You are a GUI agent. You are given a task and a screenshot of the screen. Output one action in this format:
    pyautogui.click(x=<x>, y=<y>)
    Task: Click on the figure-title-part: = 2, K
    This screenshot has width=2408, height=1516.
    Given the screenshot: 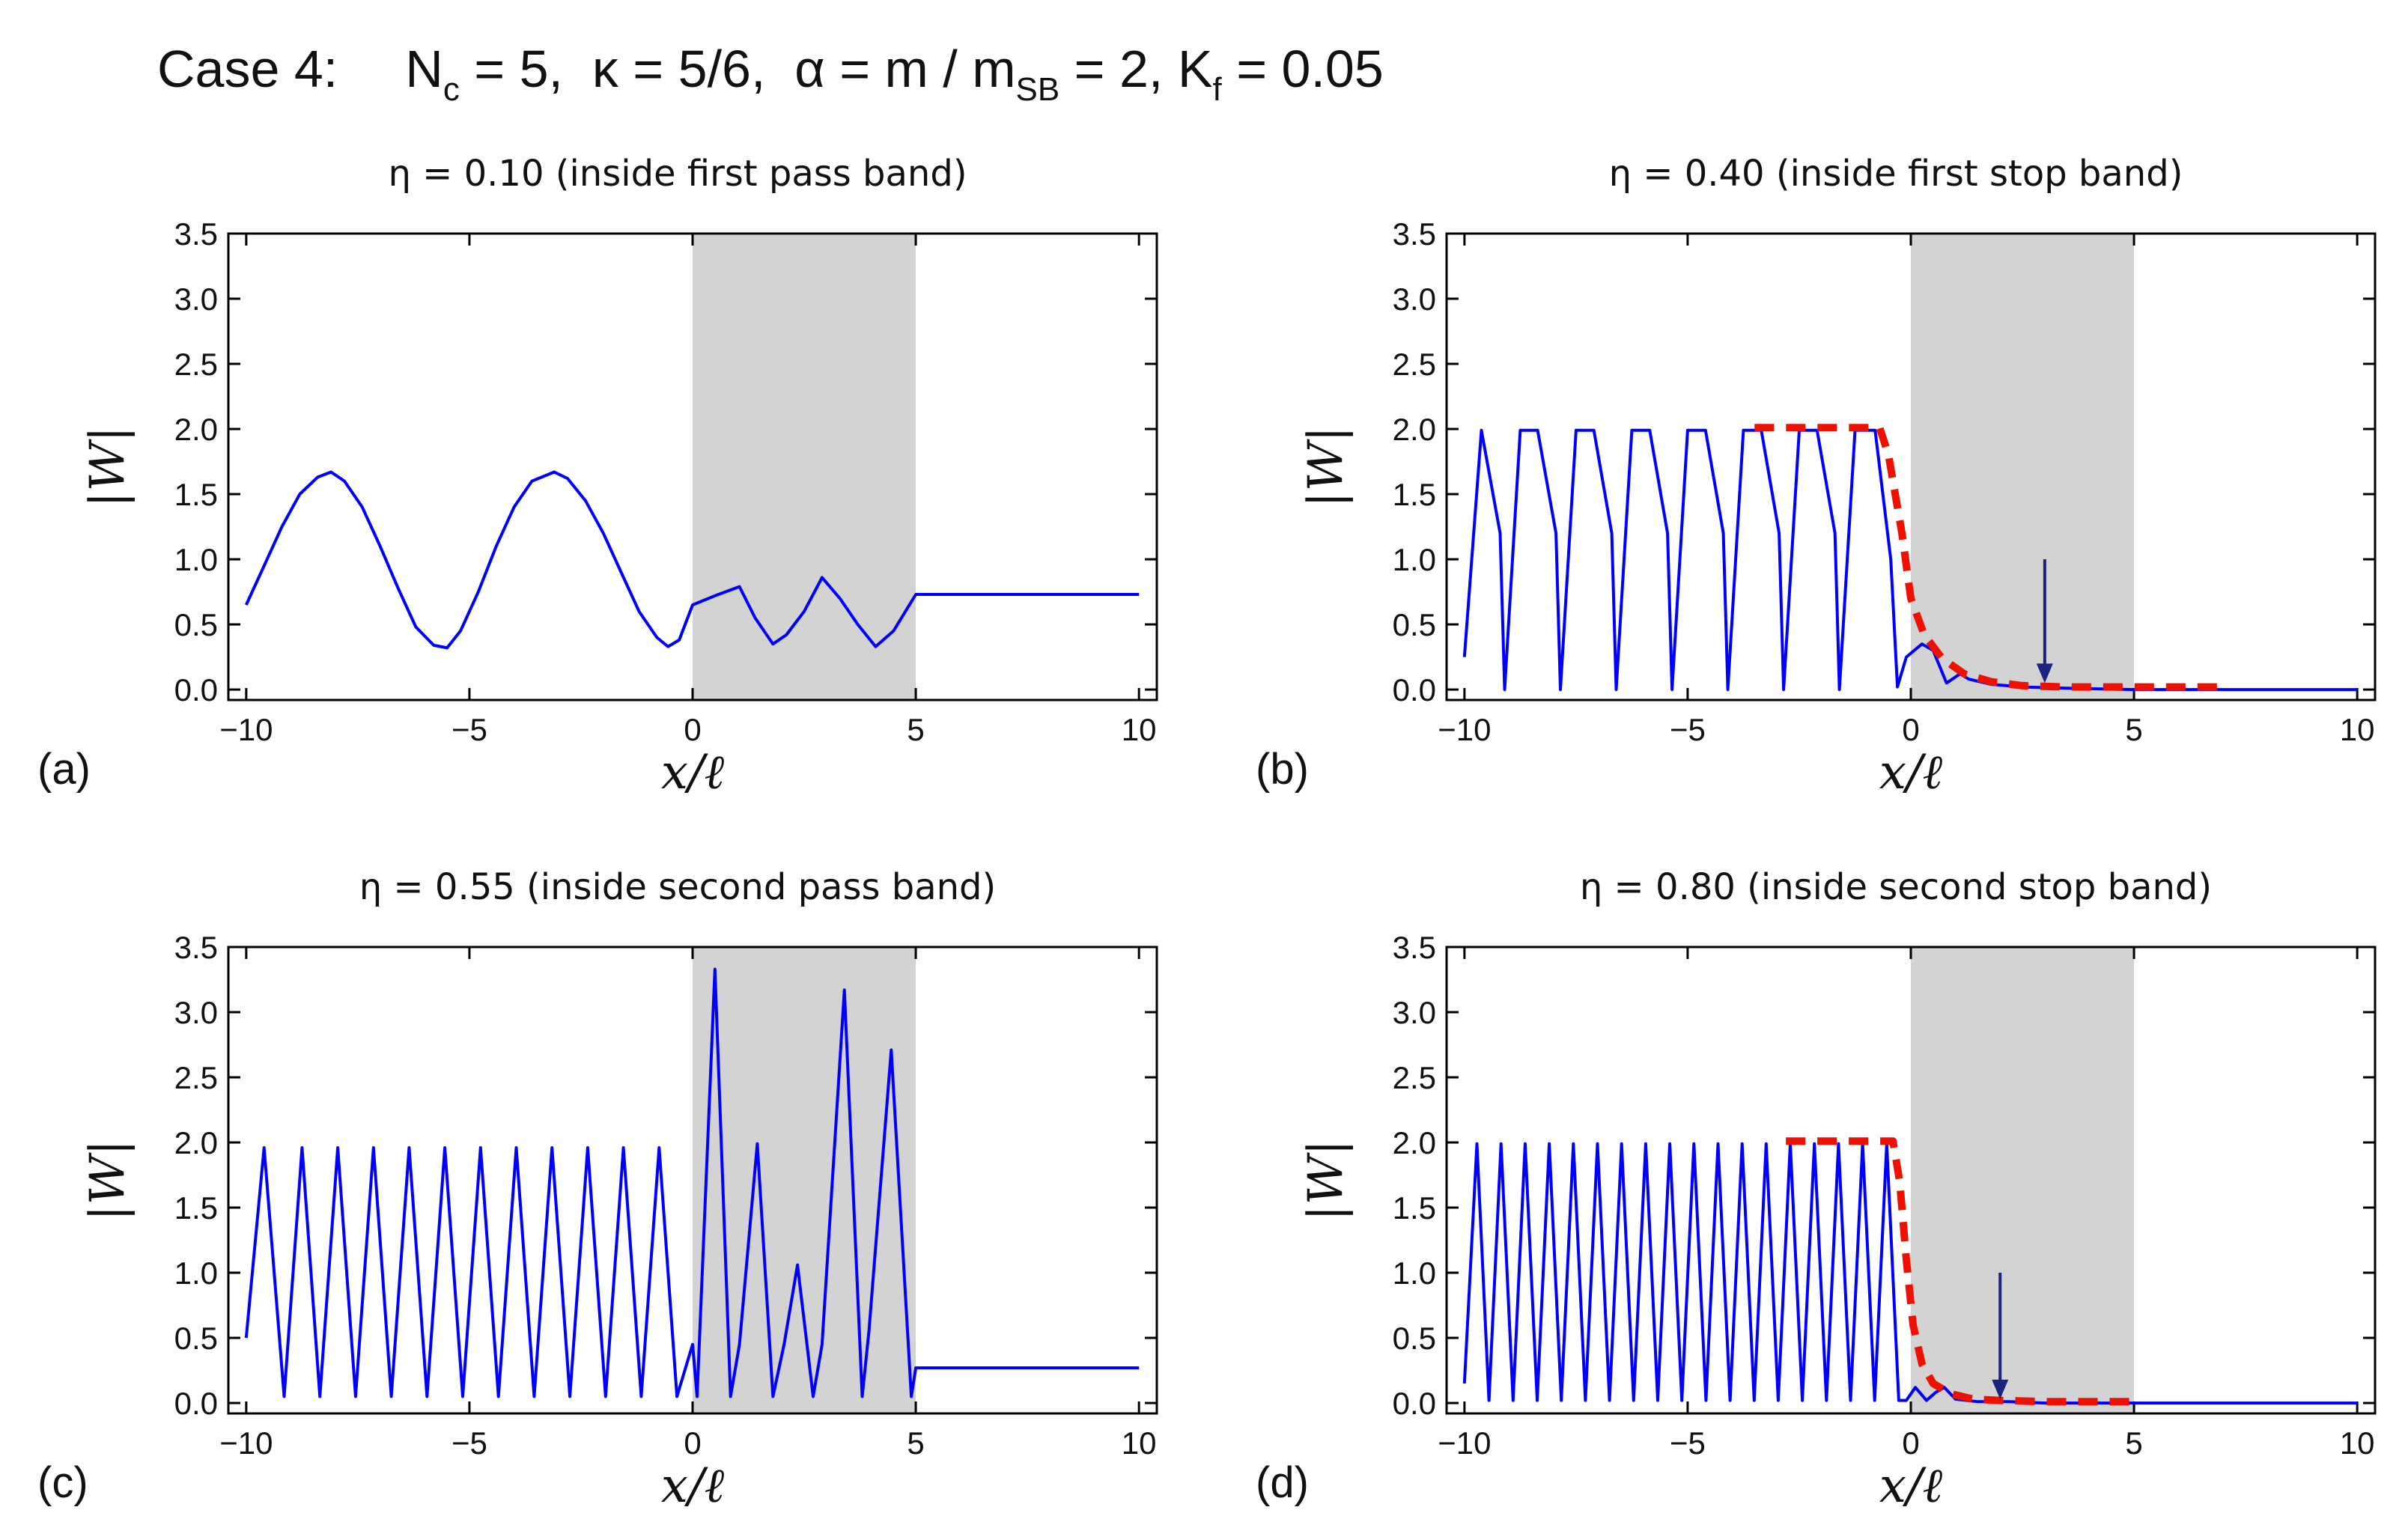 What is the action you would take?
    pyautogui.click(x=1136, y=69)
    